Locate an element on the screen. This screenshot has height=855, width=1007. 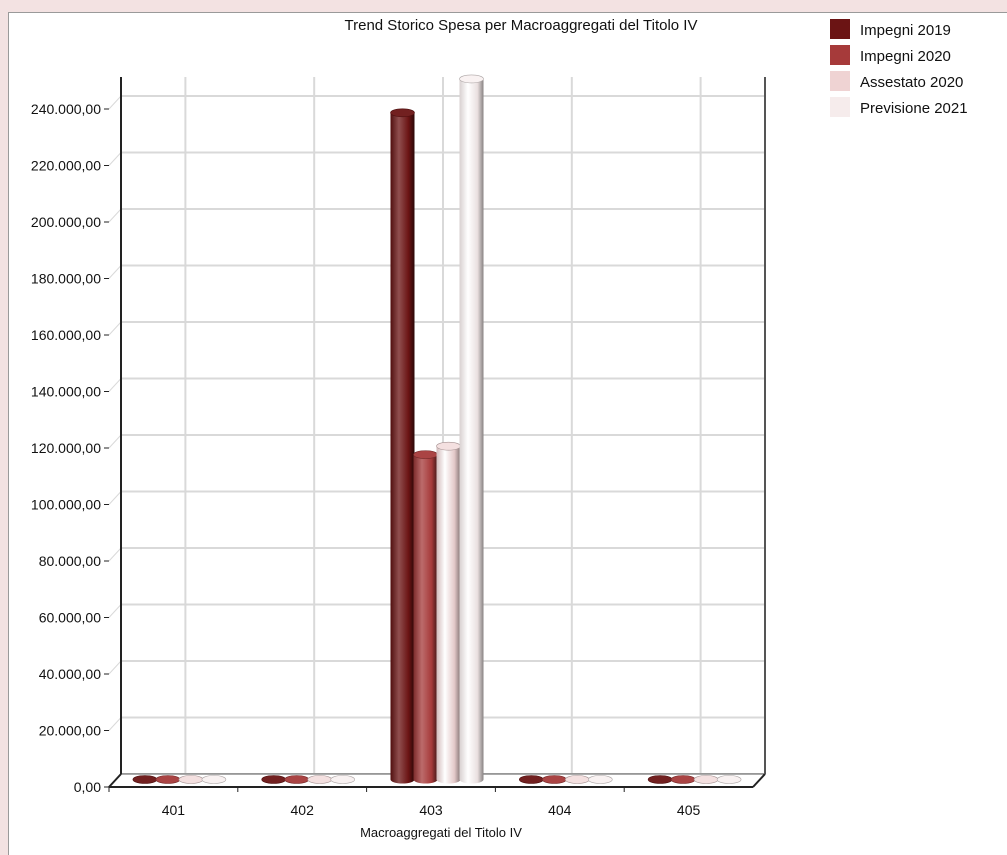
y-tick-label: 180.000,00 is located at coordinates (66, 279).